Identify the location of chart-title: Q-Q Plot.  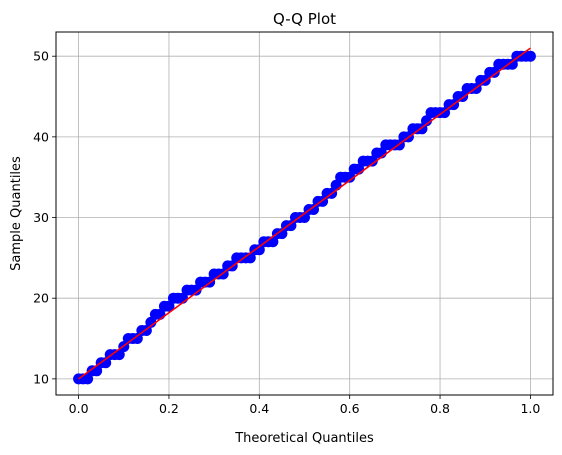
(304, 19).